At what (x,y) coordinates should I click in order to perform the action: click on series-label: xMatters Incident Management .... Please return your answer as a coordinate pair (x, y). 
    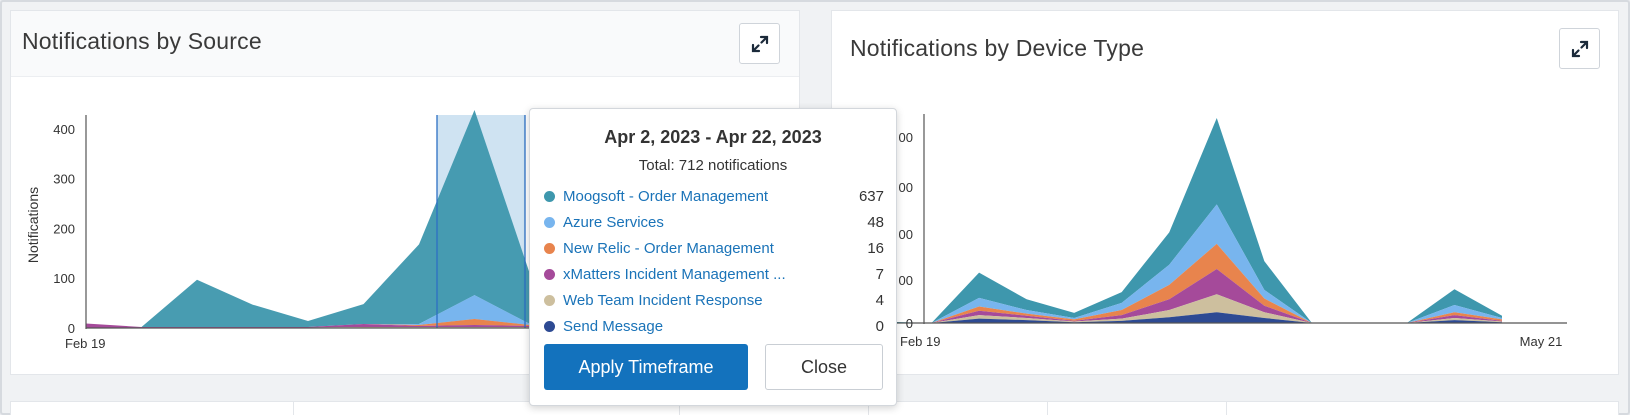
    Looking at the image, I should click on (674, 274).